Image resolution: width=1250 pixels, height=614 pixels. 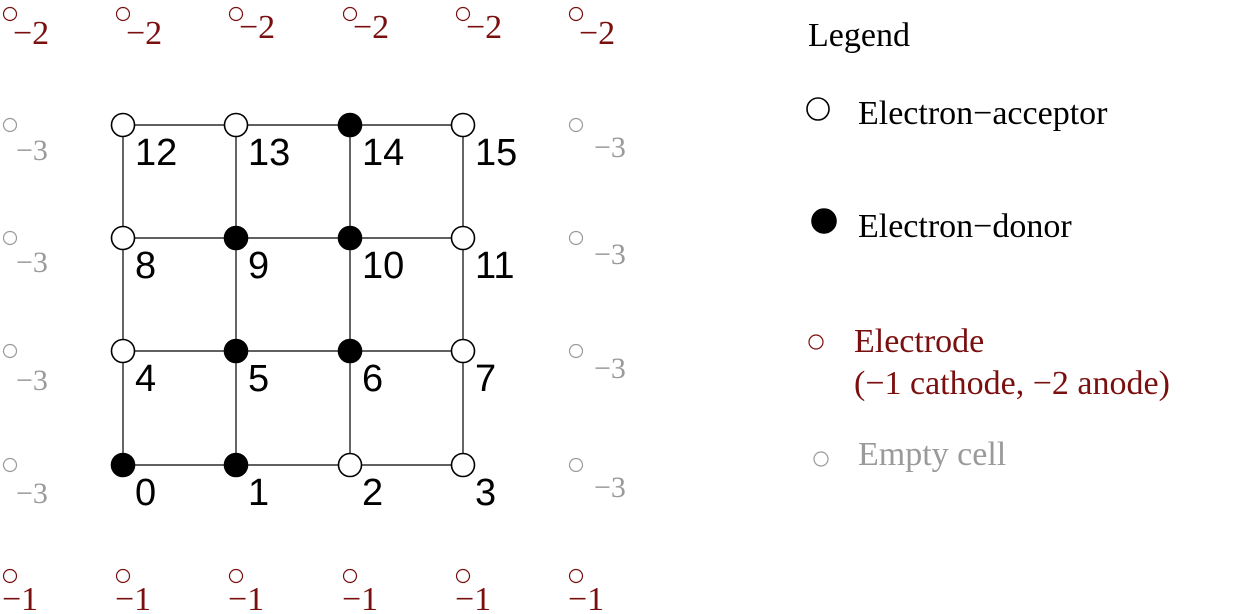 What do you see at coordinates (372, 493) in the screenshot?
I see `node-label-2: 2` at bounding box center [372, 493].